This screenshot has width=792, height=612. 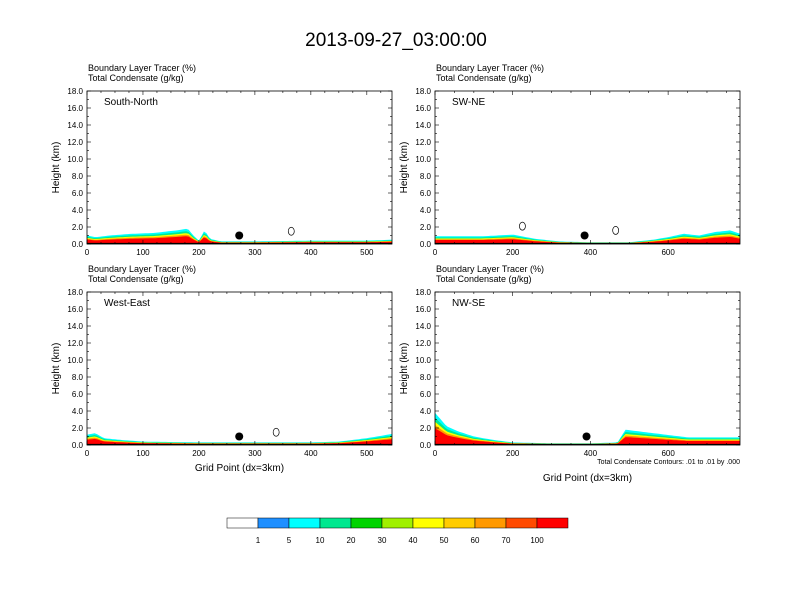 I want to click on panel-title: SW-NE, so click(x=468, y=102).